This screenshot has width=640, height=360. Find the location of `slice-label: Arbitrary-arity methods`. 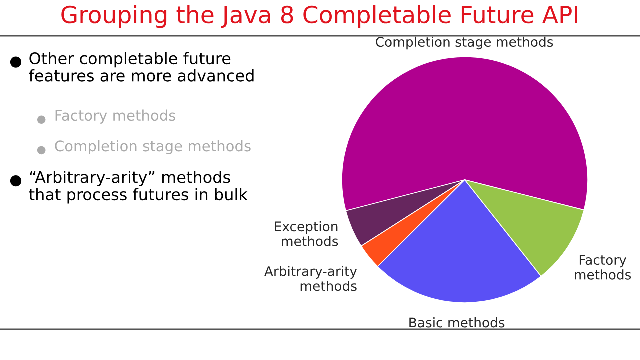

slice-label: Arbitrary-arity methods is located at coordinates (311, 279).